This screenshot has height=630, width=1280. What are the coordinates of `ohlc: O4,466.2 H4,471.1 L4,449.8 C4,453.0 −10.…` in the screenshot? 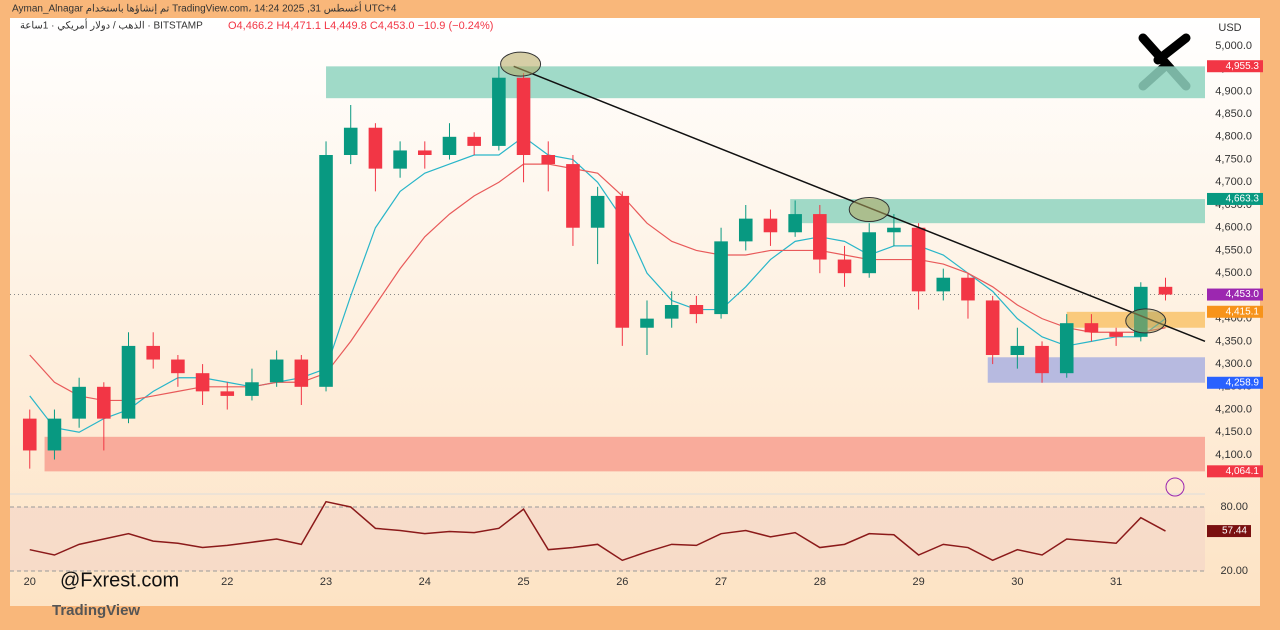 It's located at (360, 26).